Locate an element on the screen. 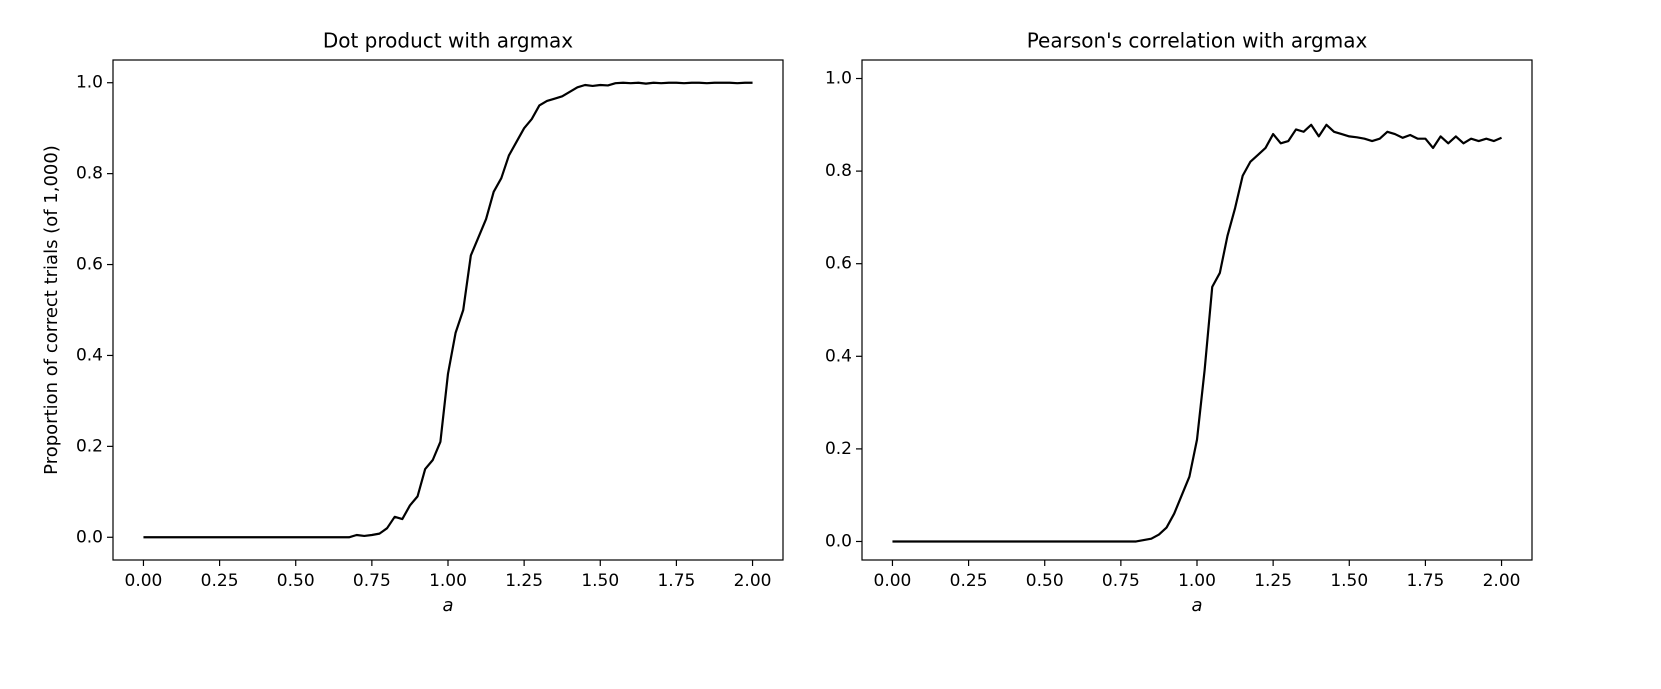 This screenshot has width=1661, height=689. chart-title: Dot product with argmax is located at coordinates (448, 41).